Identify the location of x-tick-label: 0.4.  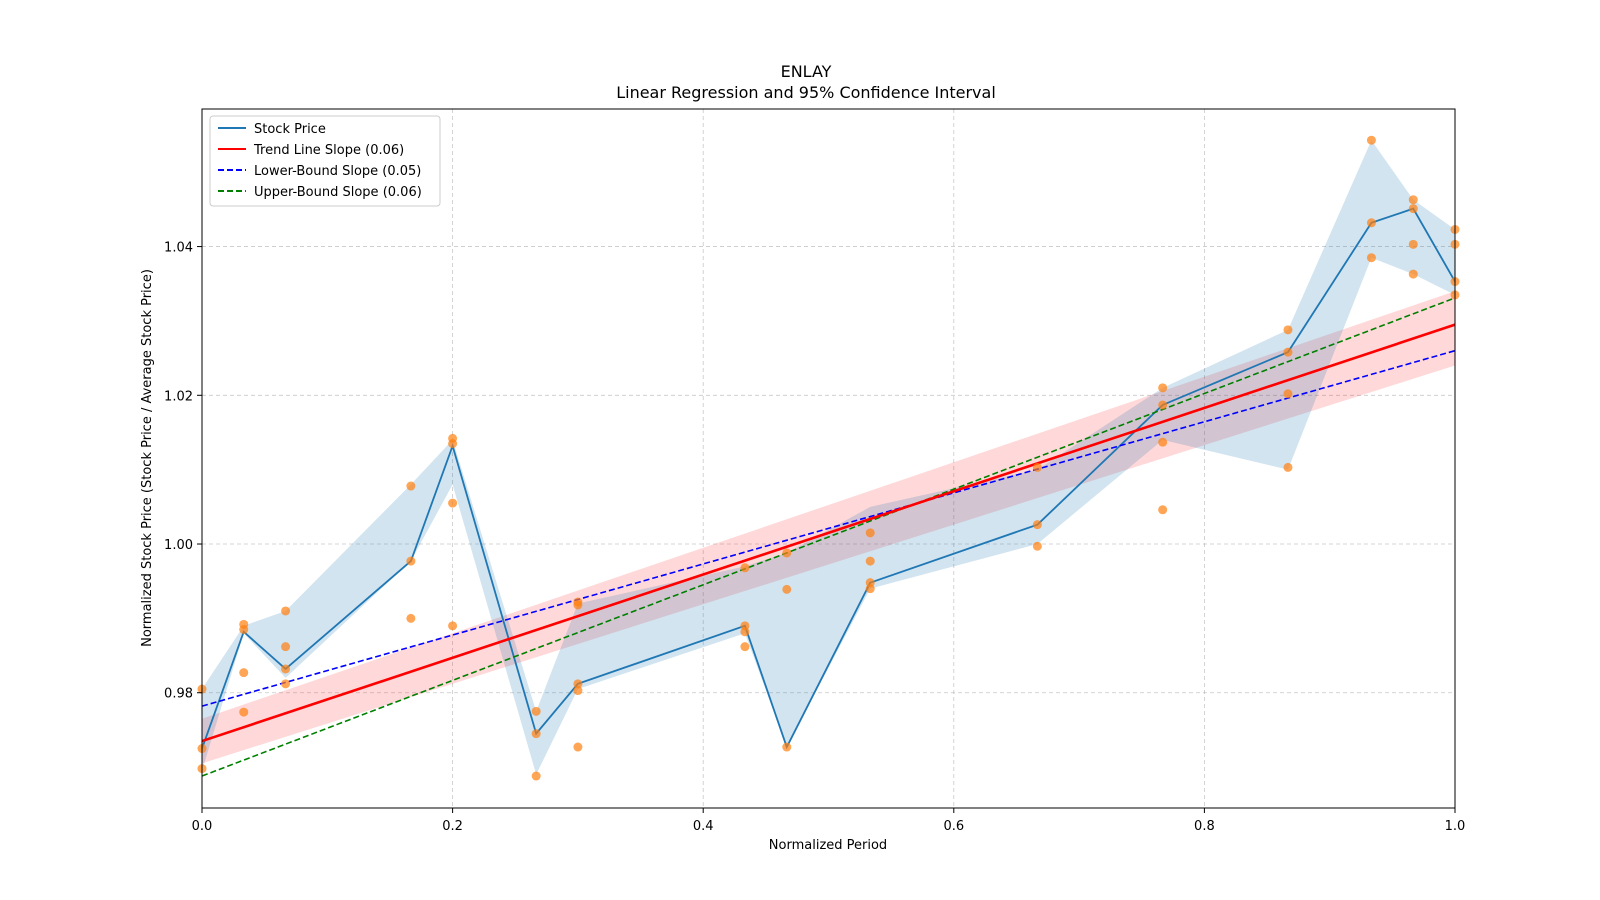
(703, 826).